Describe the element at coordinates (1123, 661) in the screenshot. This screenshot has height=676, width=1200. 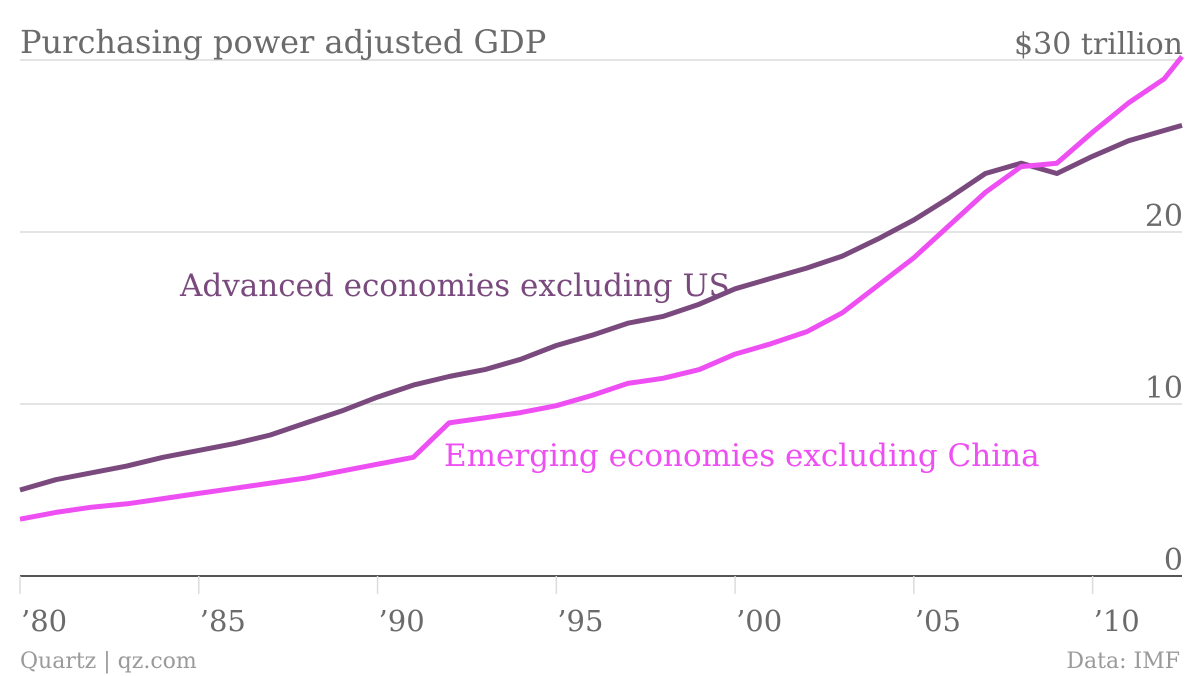
I see `data-source: Data: IMF` at that location.